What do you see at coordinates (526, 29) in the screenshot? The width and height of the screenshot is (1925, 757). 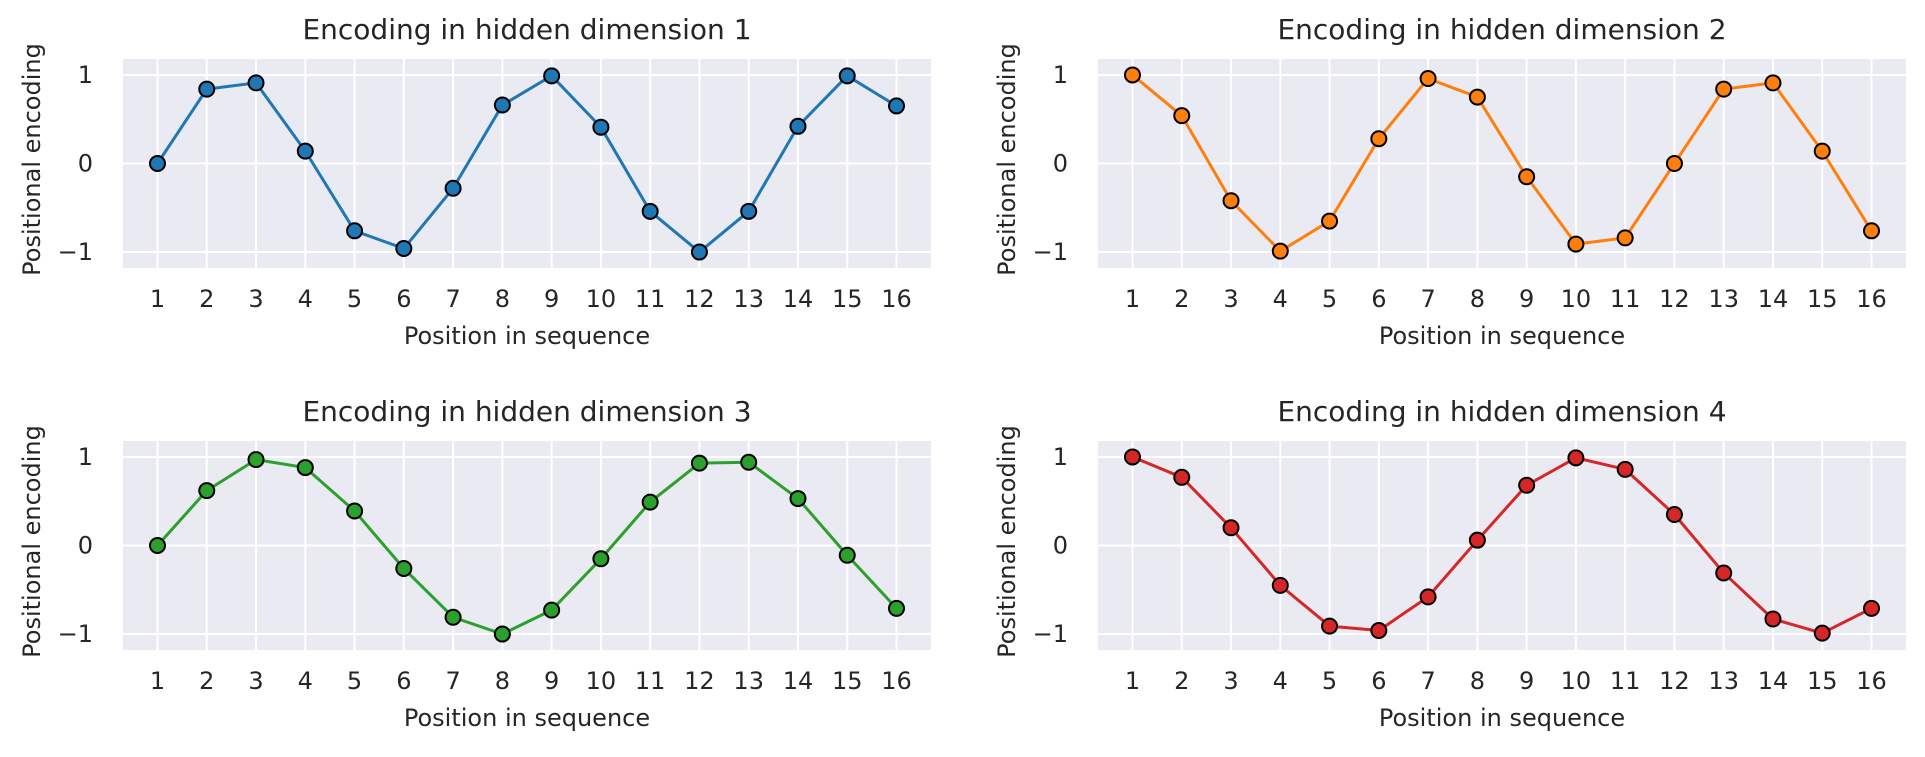 I see `chart-title: Encoding in hidden dimension 1` at bounding box center [526, 29].